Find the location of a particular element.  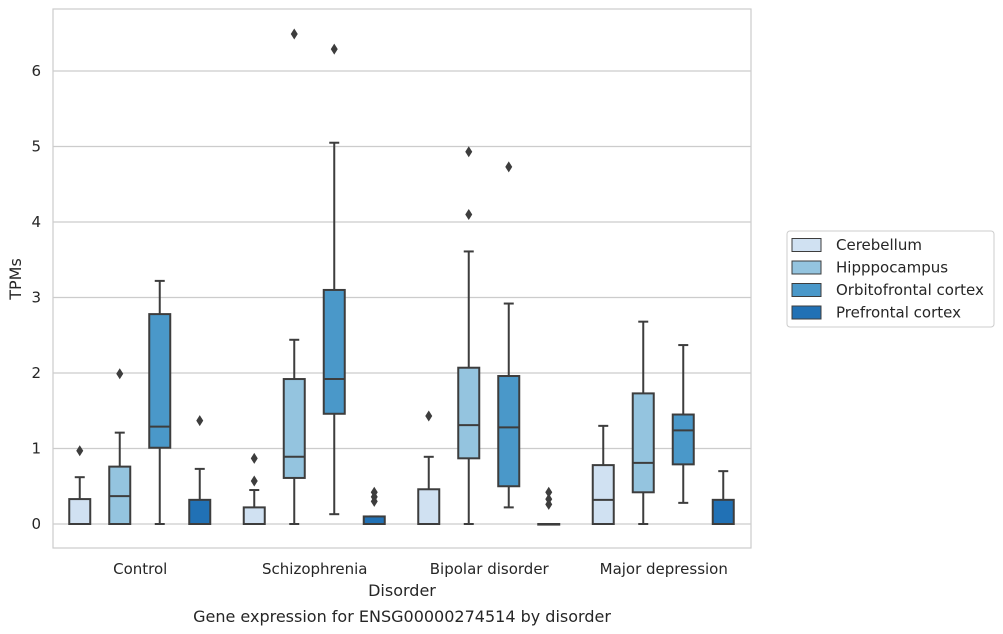

y-axis-title: TPMs is located at coordinates (15, 279).